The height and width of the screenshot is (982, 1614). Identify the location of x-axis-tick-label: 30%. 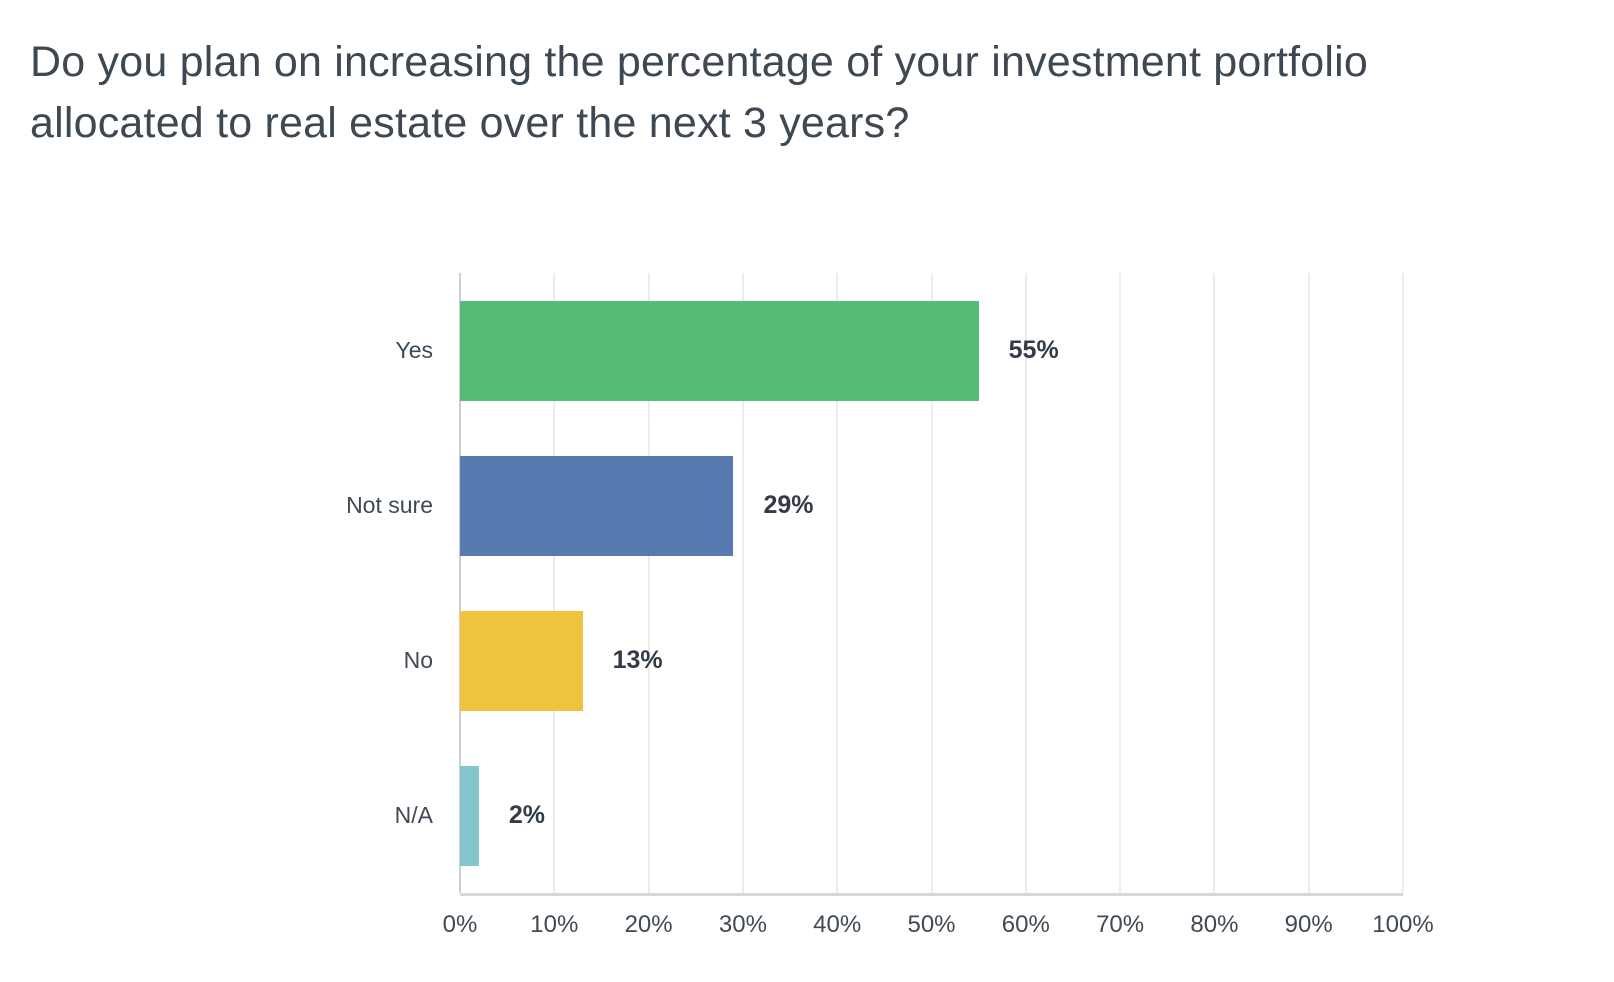
(742, 924).